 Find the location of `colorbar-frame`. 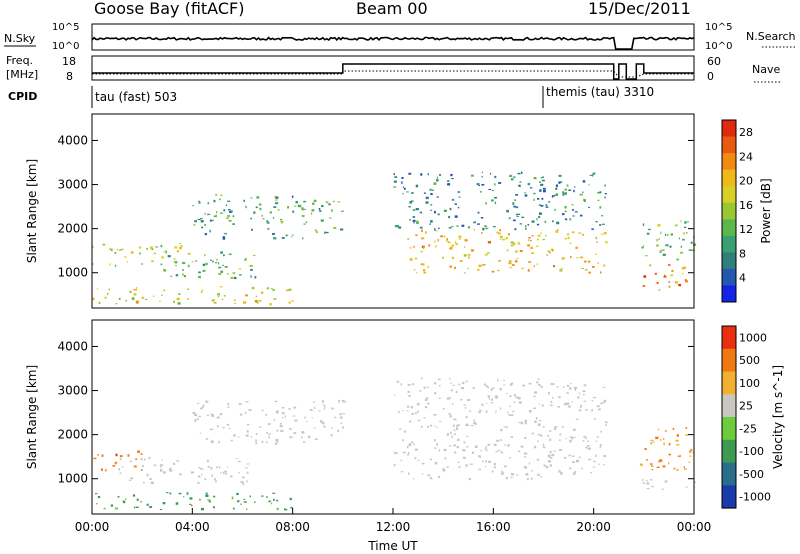

colorbar-frame is located at coordinates (729, 417).